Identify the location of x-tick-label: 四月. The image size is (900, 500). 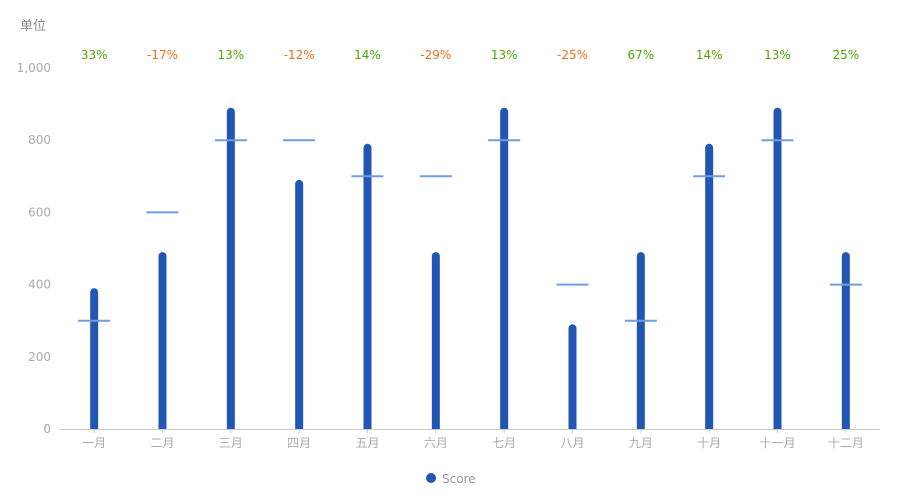
(299, 443).